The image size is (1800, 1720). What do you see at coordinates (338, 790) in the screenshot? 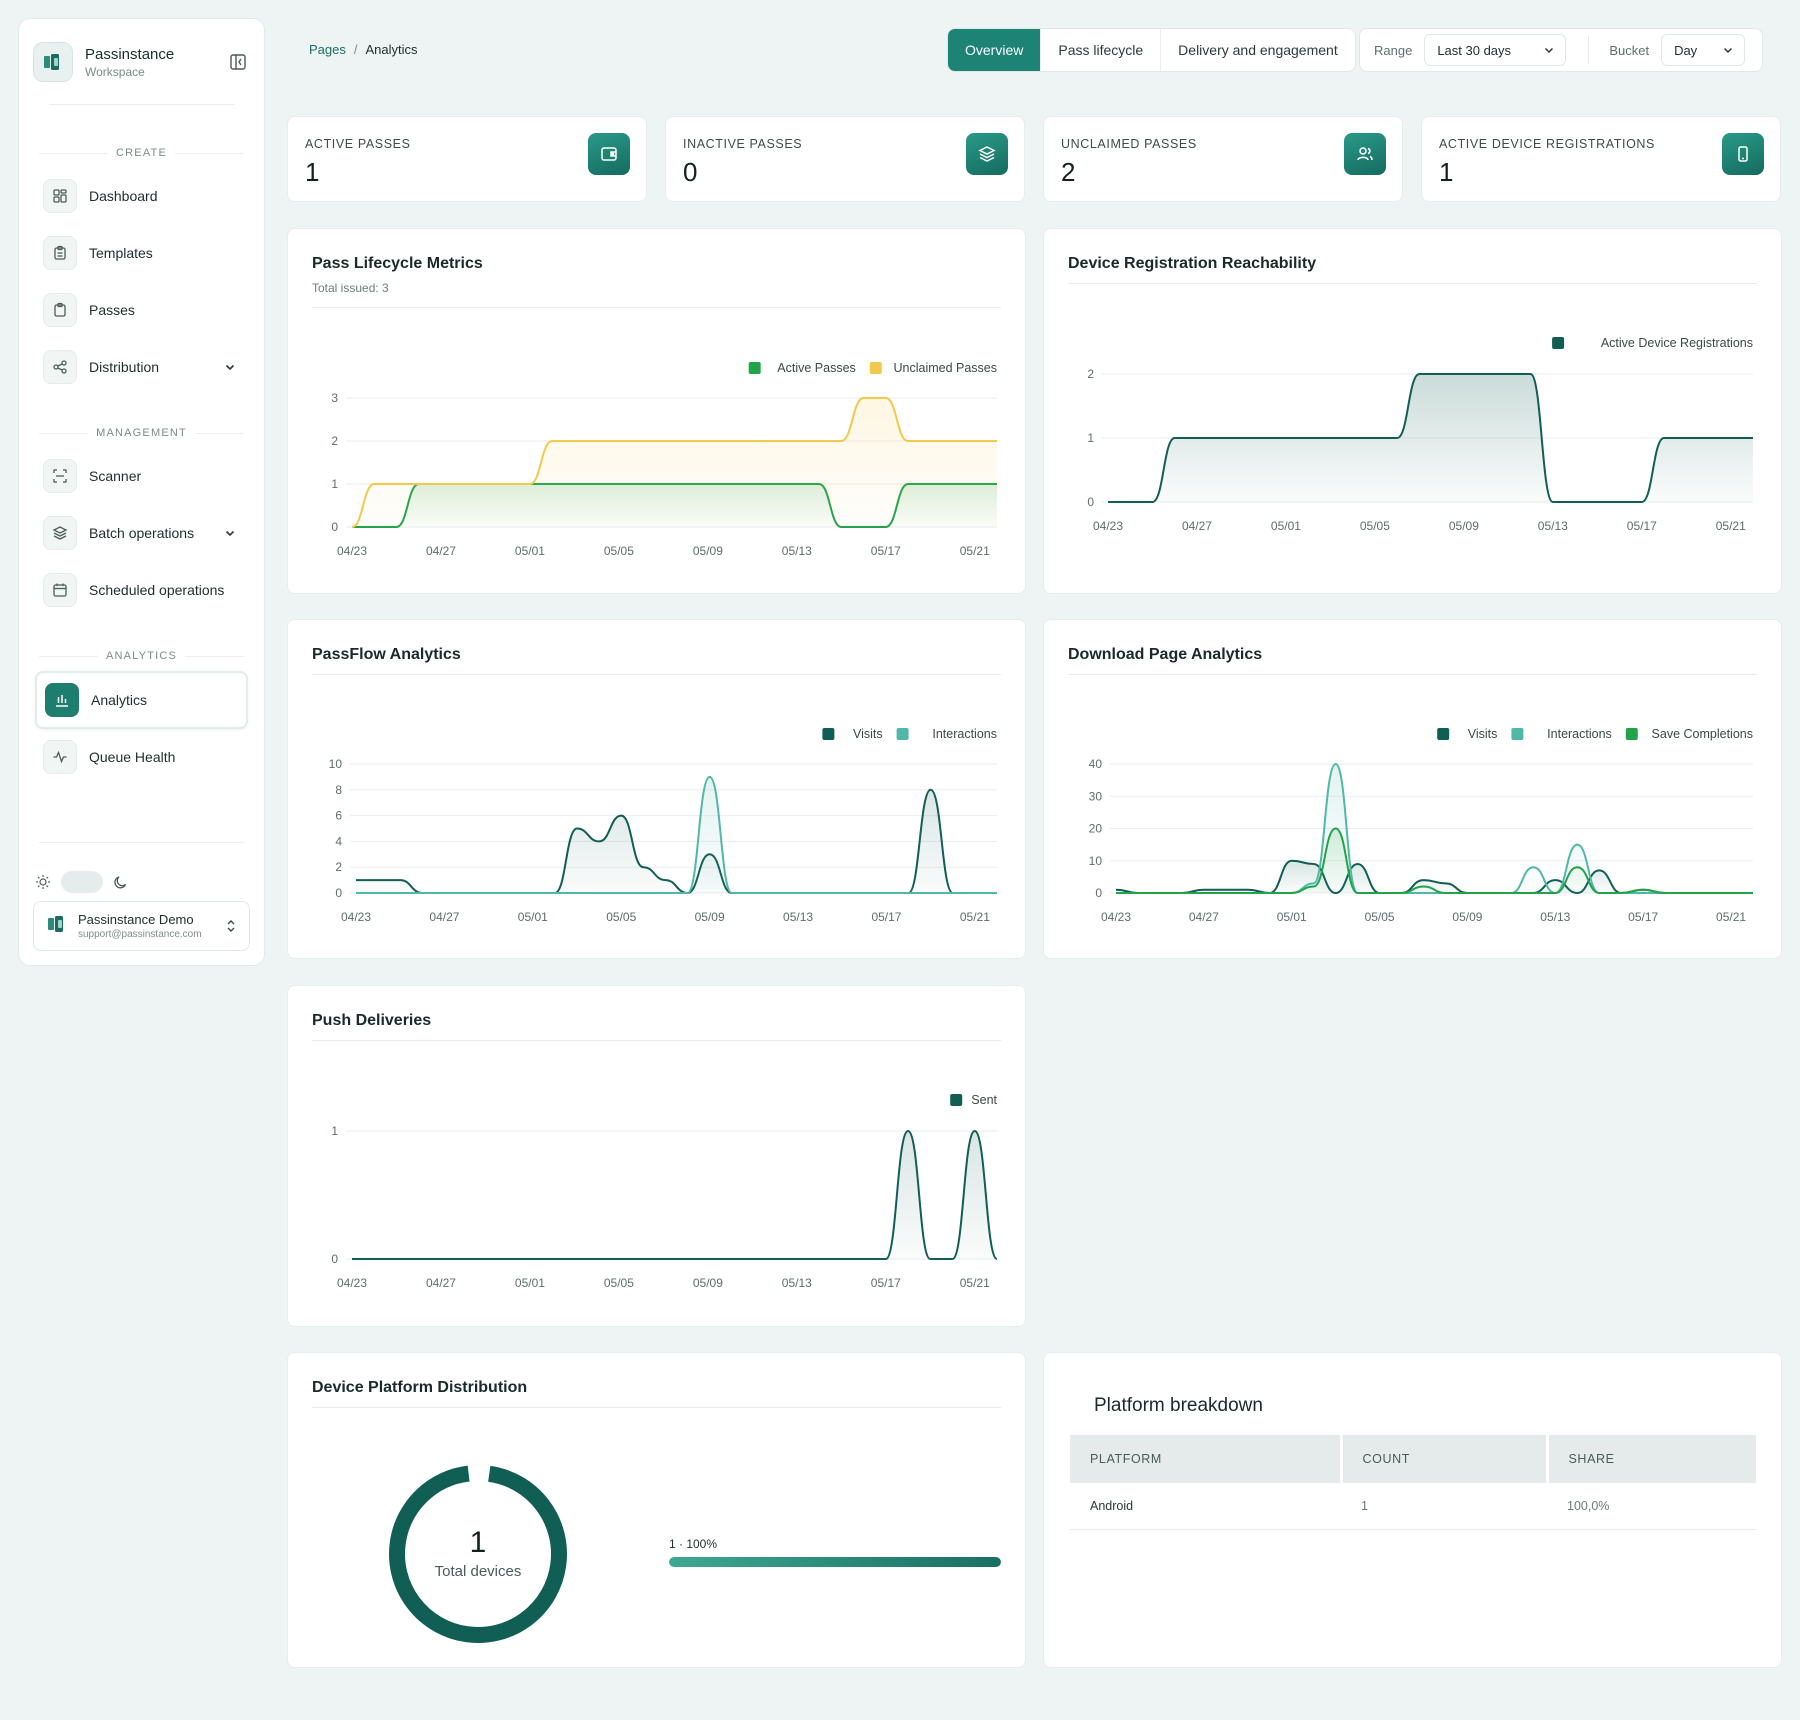
I see `y-tick-label: 8` at bounding box center [338, 790].